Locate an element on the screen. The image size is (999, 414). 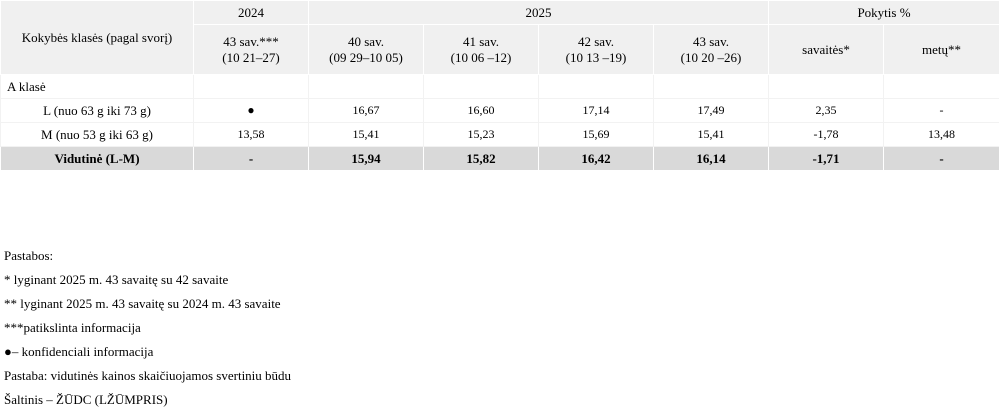
header-cell: metų** is located at coordinates (941, 50).